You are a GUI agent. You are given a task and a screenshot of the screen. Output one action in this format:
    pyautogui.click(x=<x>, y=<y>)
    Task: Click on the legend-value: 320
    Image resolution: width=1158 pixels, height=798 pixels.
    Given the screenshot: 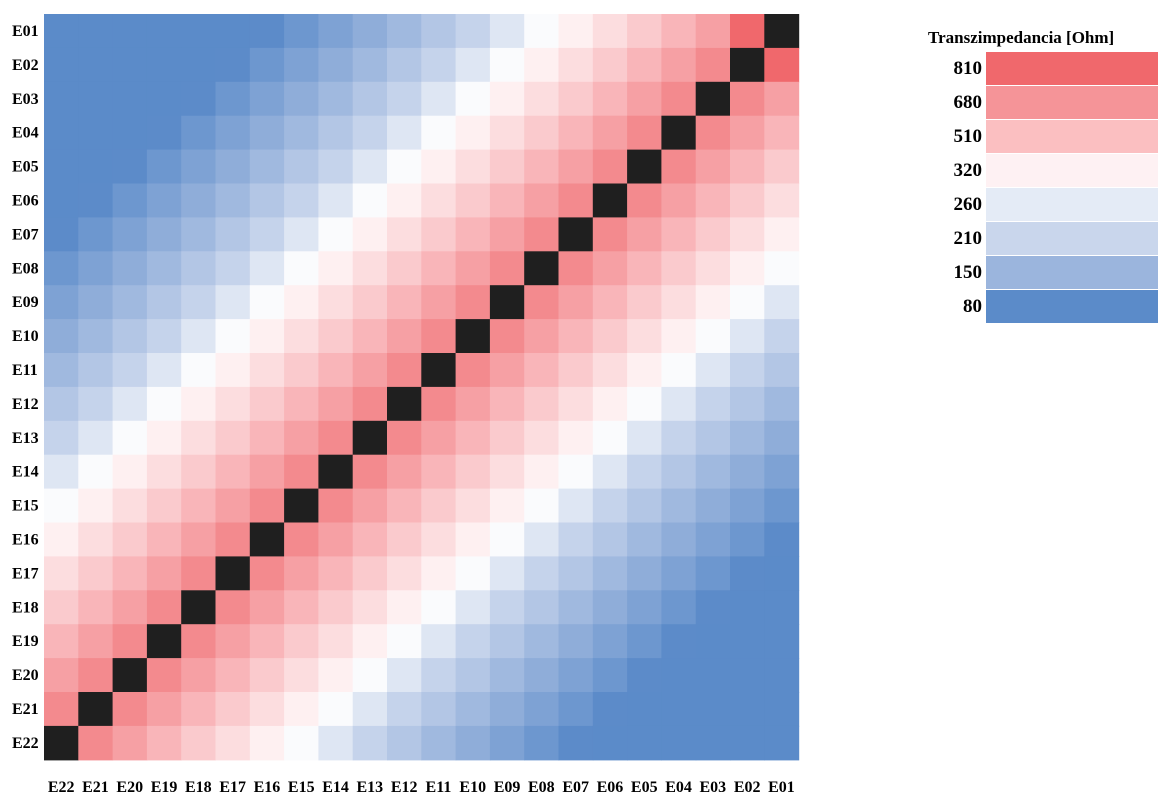 What is the action you would take?
    pyautogui.click(x=968, y=170)
    